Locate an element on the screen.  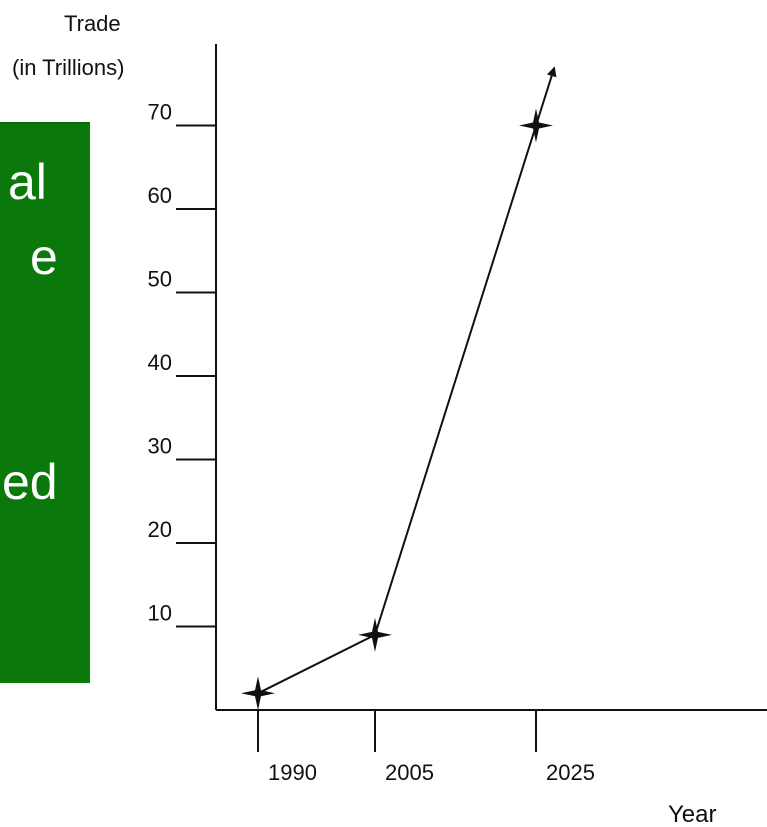
panel-text-fragment-1: al is located at coordinates (27, 182).